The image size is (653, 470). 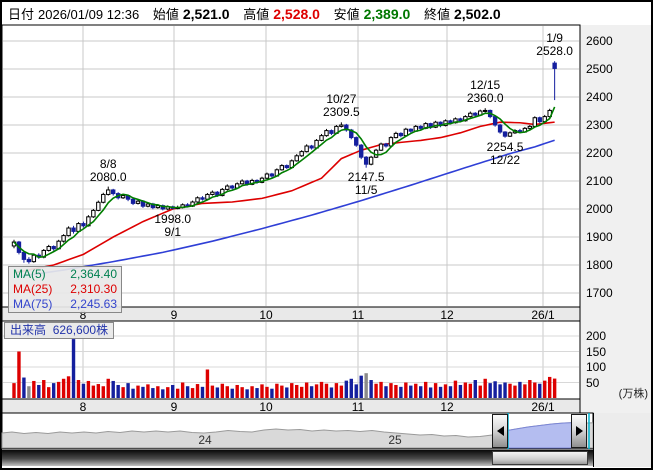 What do you see at coordinates (599, 97) in the screenshot?
I see `price-tick-label: 2400` at bounding box center [599, 97].